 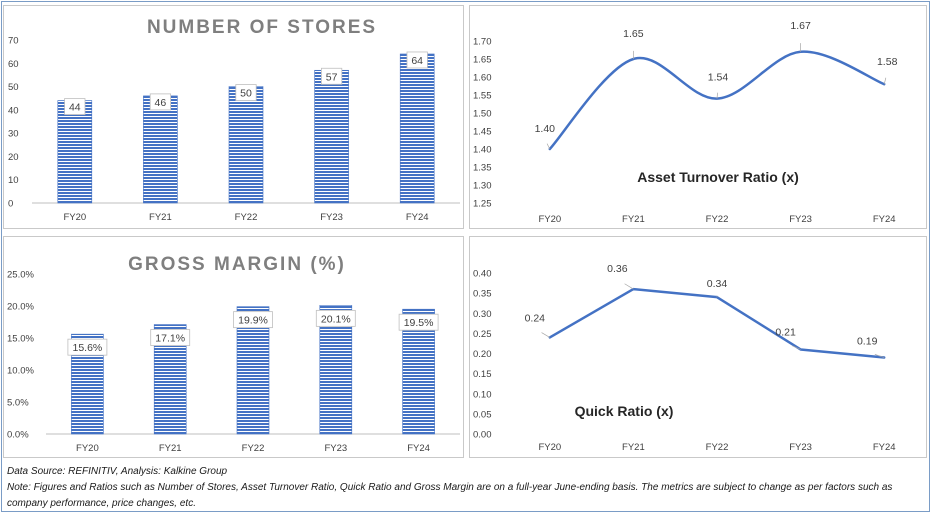 What do you see at coordinates (10, 204) in the screenshot?
I see `y-tick-label: 0` at bounding box center [10, 204].